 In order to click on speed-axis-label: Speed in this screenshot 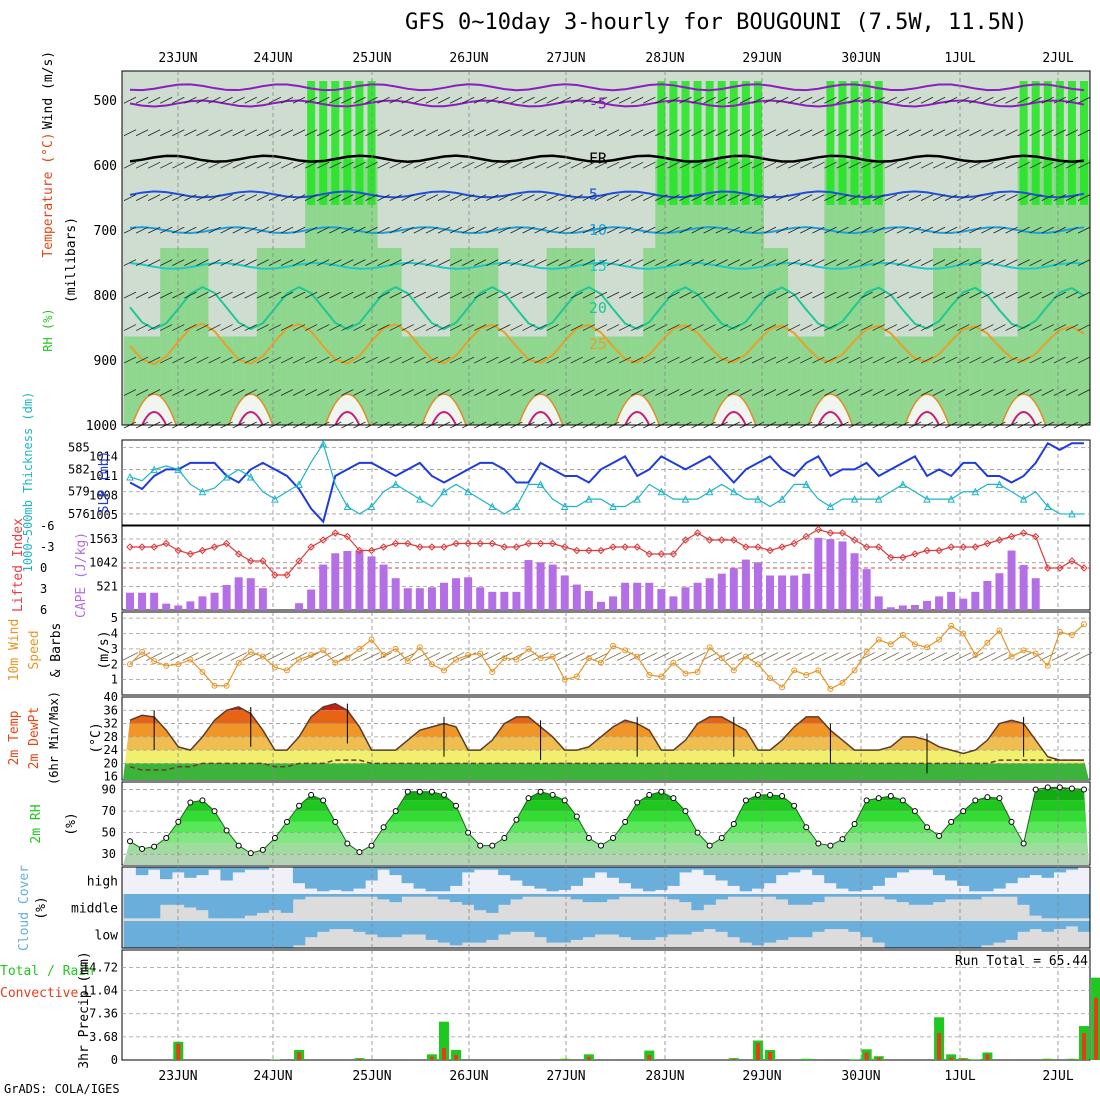, I will do `click(34, 649)`.